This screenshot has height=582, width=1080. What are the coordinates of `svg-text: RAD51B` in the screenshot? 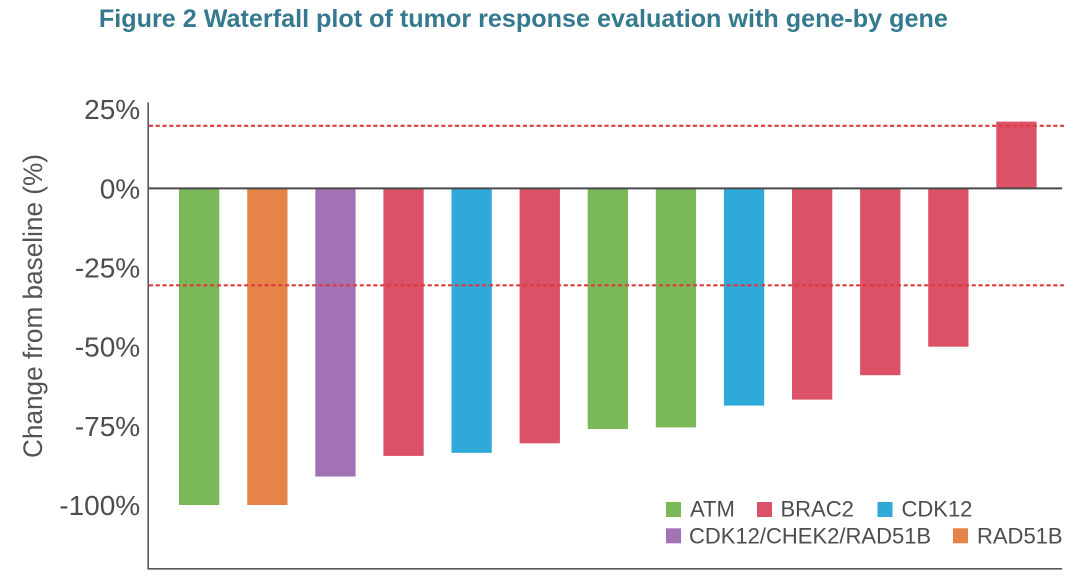 It's located at (1020, 535).